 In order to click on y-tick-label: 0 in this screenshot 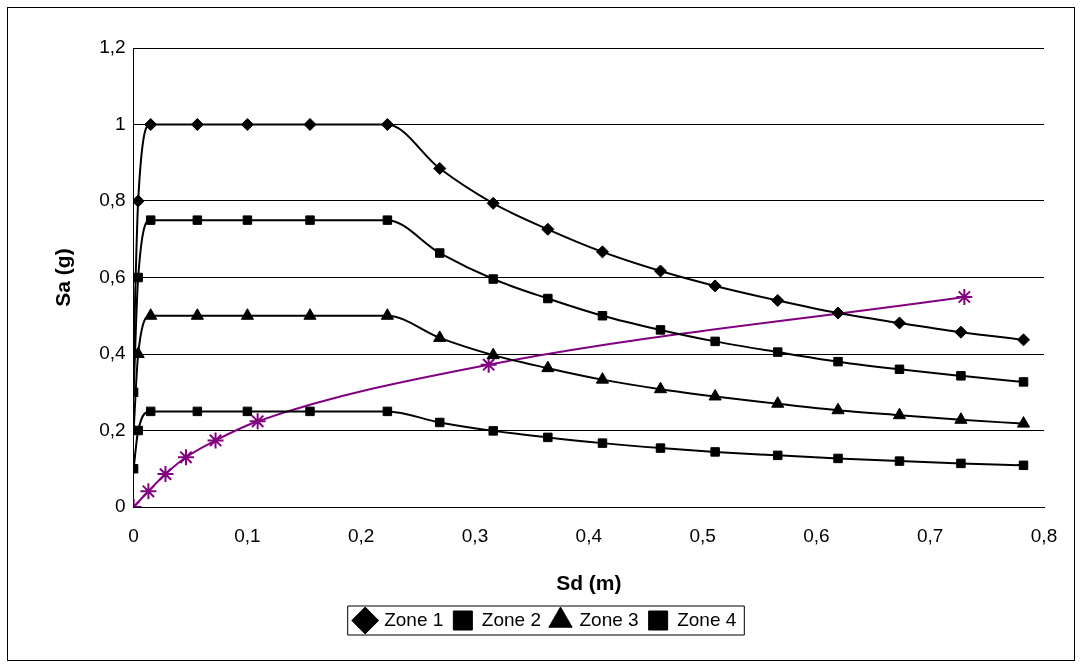, I will do `click(120, 506)`.